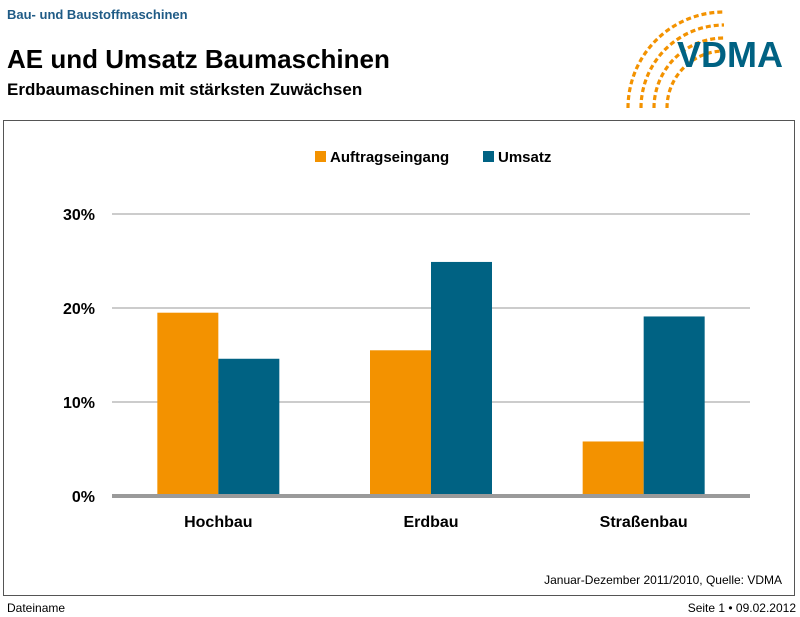 This screenshot has height=617, width=800. What do you see at coordinates (79, 403) in the screenshot?
I see `y-tick-label: 10%` at bounding box center [79, 403].